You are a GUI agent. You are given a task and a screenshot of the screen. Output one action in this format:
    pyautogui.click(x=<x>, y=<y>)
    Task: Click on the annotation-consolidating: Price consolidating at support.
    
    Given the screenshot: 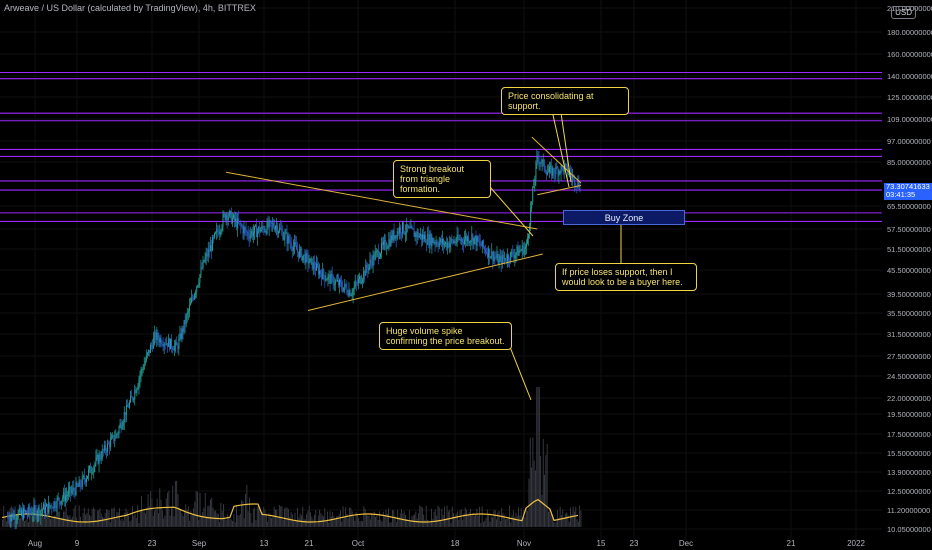 What is the action you would take?
    pyautogui.click(x=565, y=101)
    